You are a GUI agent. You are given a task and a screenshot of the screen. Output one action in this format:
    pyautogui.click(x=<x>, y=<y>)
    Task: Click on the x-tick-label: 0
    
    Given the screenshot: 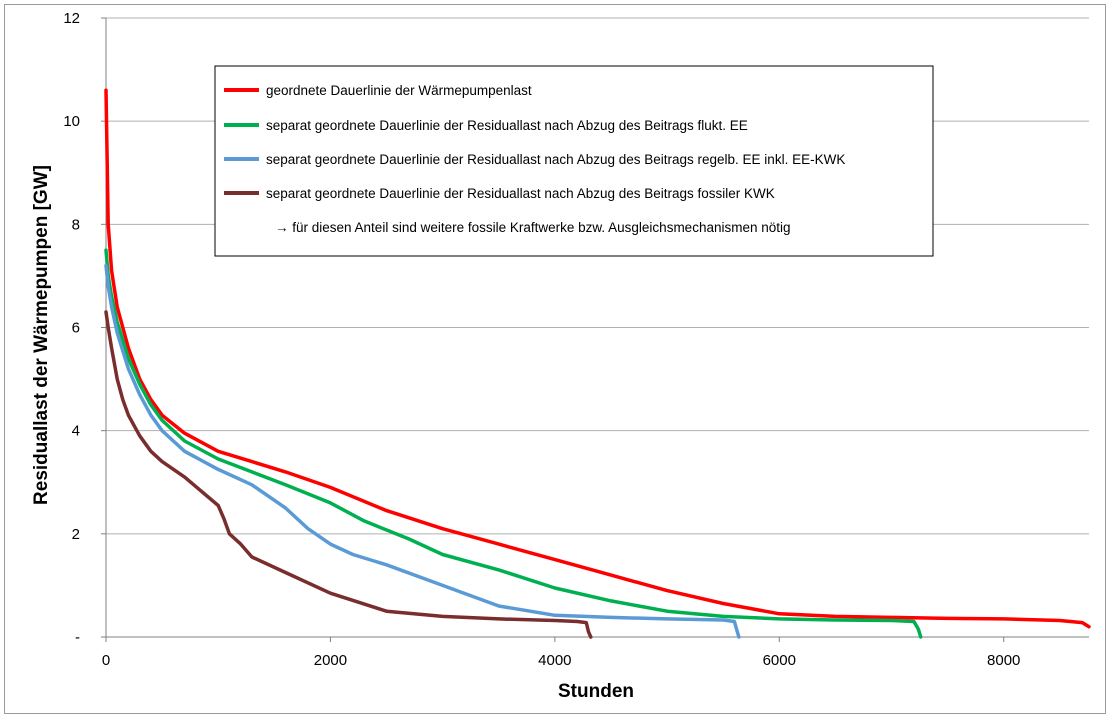 What is the action you would take?
    pyautogui.click(x=106, y=660)
    